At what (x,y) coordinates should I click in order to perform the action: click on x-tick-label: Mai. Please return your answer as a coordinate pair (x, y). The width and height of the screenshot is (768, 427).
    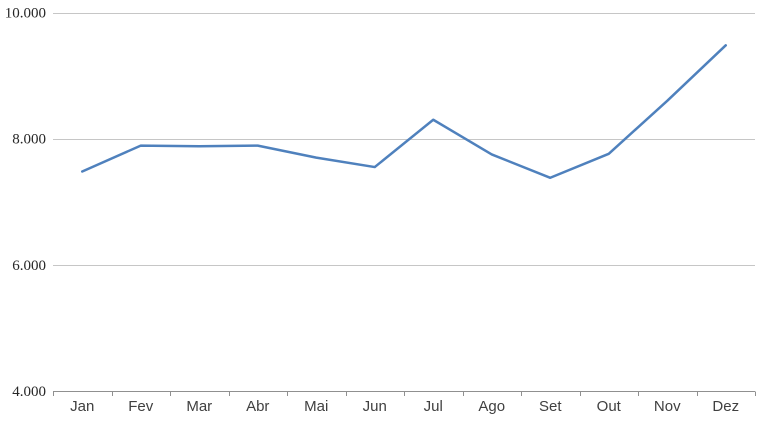
    Looking at the image, I should click on (316, 406).